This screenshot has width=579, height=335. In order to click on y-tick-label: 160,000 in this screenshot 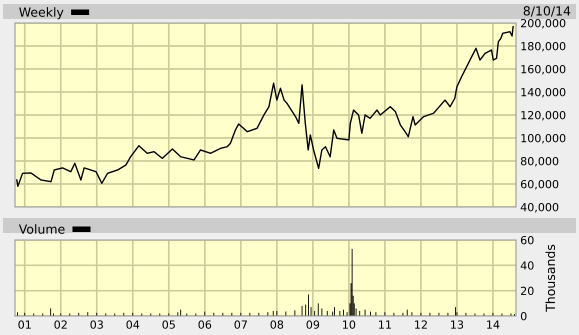, I will do `click(543, 69)`.